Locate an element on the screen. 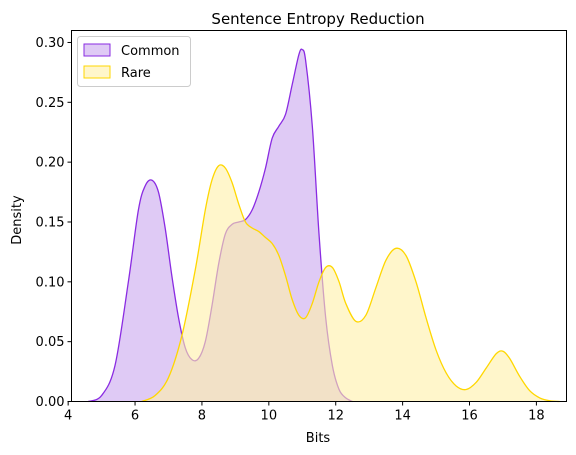 The width and height of the screenshot is (576, 455). chart-title: Sentence Entropy Reduction is located at coordinates (317, 19).